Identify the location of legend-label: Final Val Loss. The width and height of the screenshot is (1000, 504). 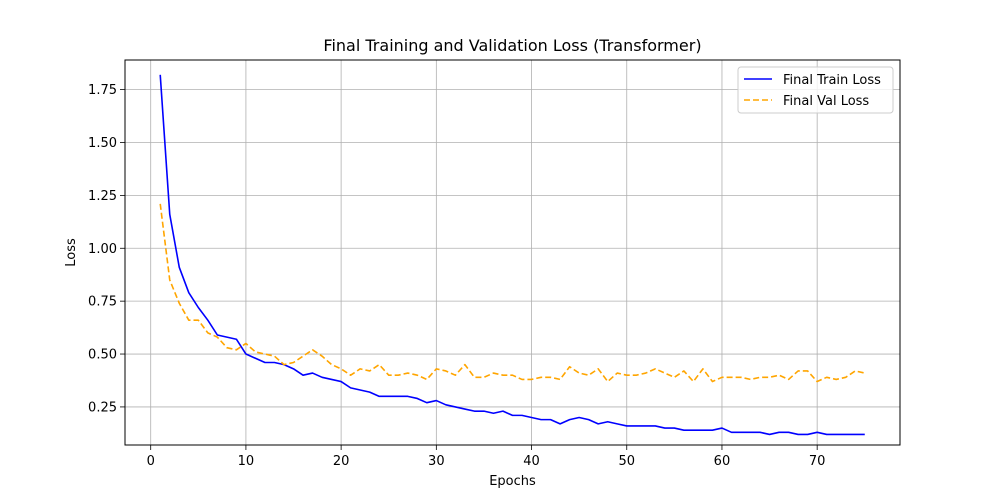
(826, 101).